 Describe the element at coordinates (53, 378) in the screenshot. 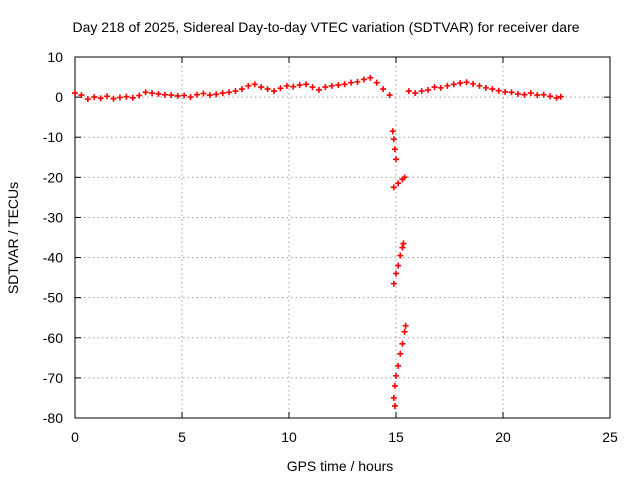

I see `y-tick-label: -70` at that location.